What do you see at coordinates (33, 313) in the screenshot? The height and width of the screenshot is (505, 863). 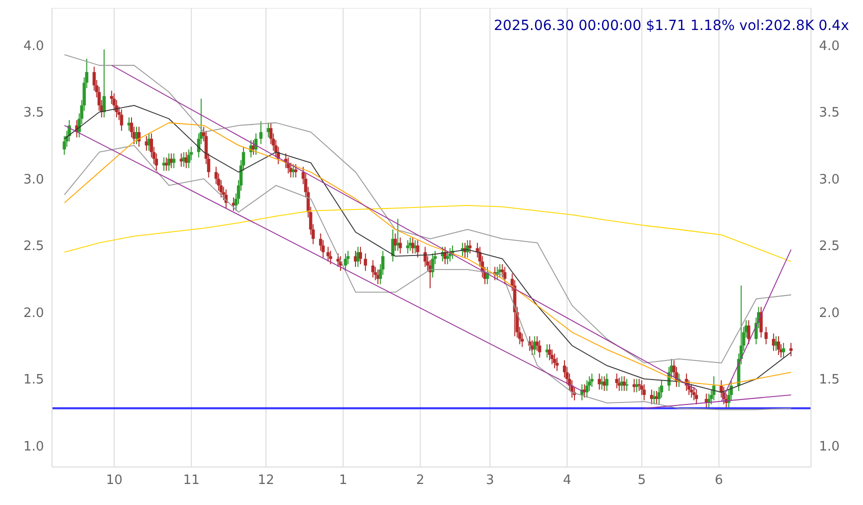 I see `y-tick-label: 2.0` at bounding box center [33, 313].